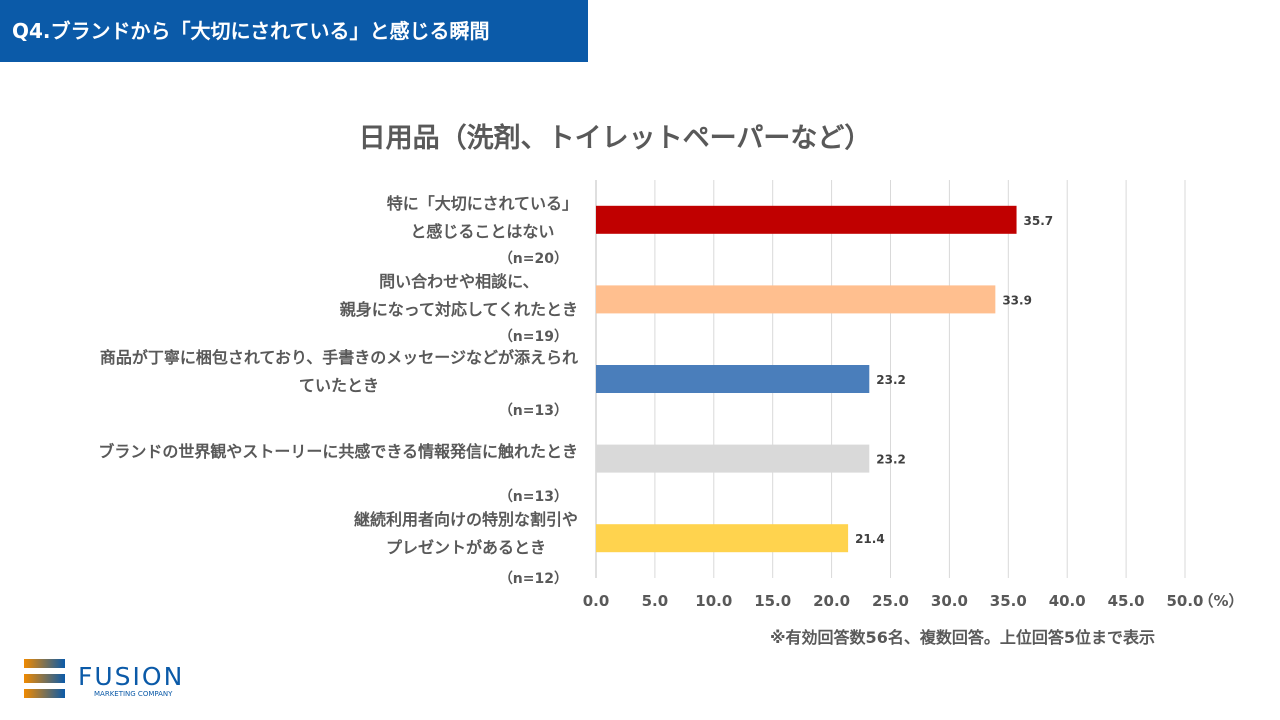 This screenshot has height=720, width=1280. I want to click on x-tick-label: 5.0, so click(655, 601).